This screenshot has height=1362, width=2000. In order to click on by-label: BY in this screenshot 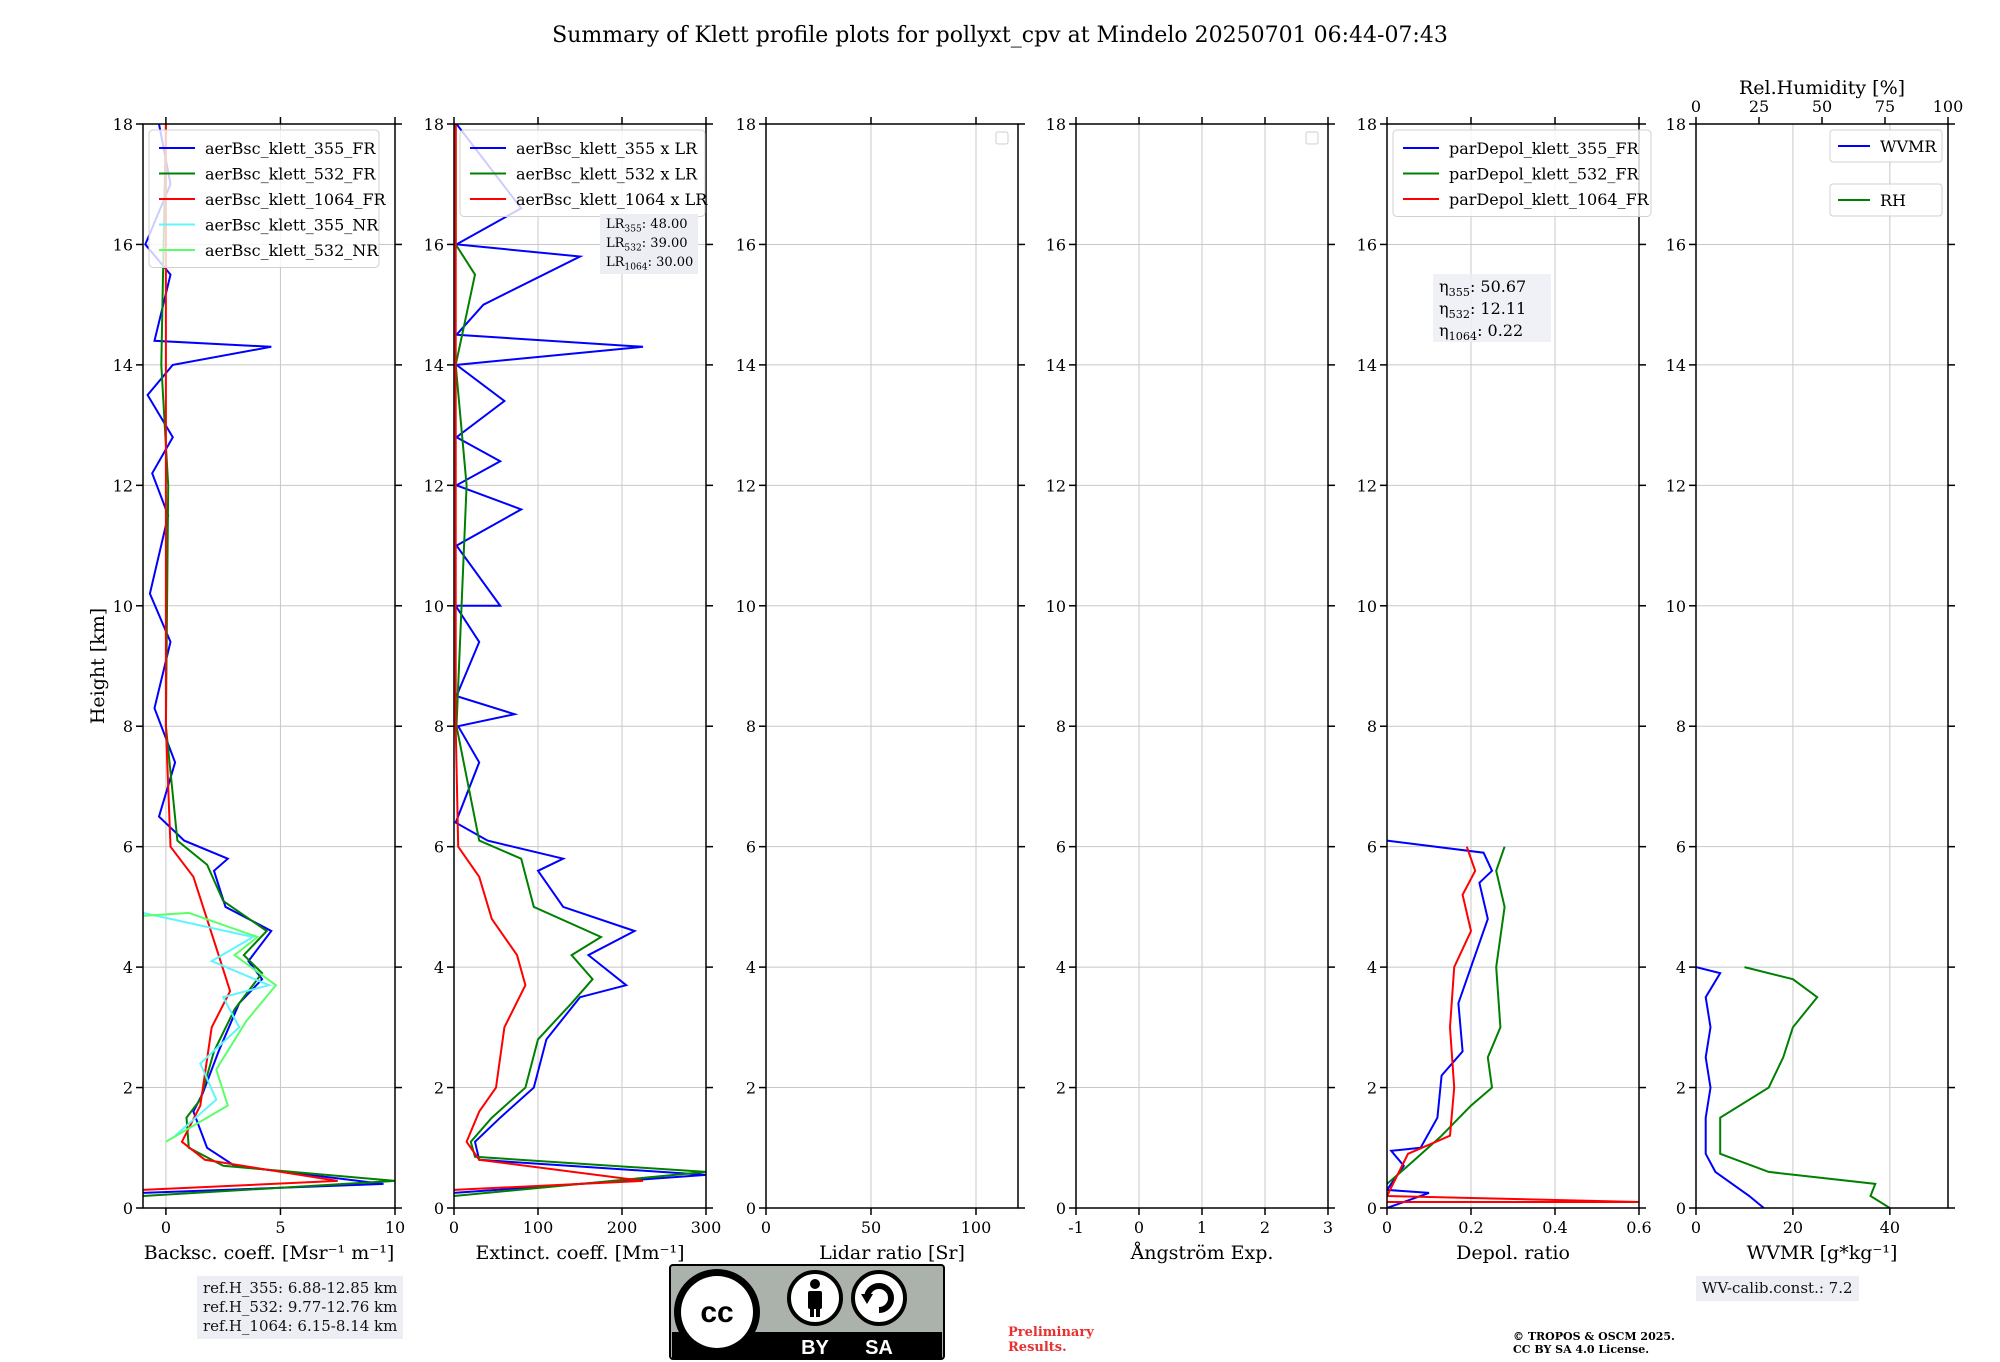, I will do `click(815, 1348)`.